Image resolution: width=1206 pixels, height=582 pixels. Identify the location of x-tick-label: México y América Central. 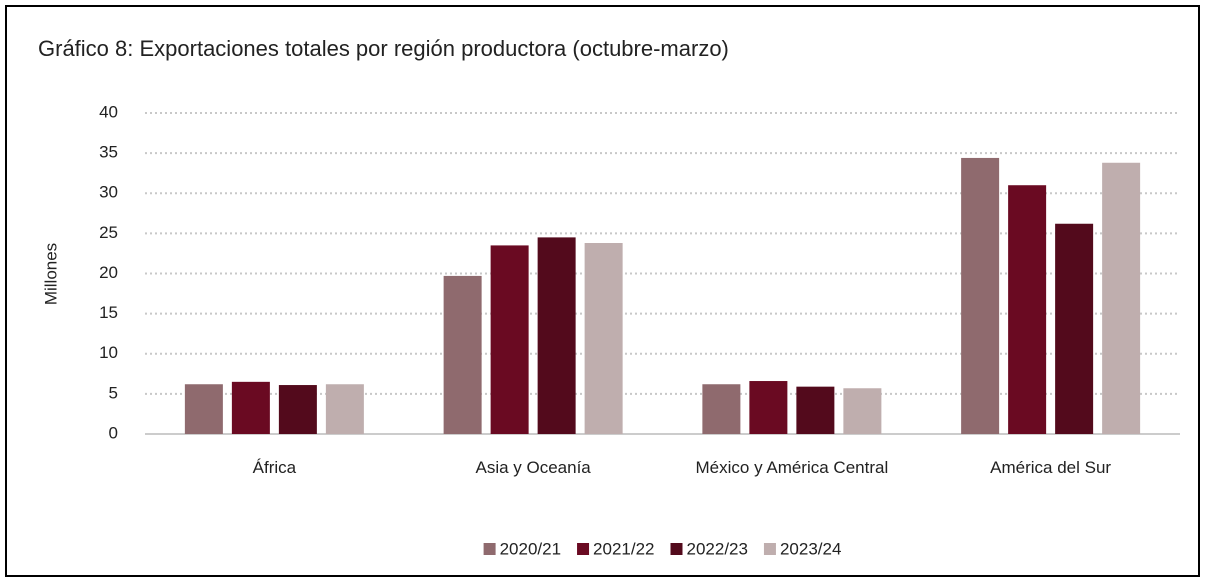
(792, 467).